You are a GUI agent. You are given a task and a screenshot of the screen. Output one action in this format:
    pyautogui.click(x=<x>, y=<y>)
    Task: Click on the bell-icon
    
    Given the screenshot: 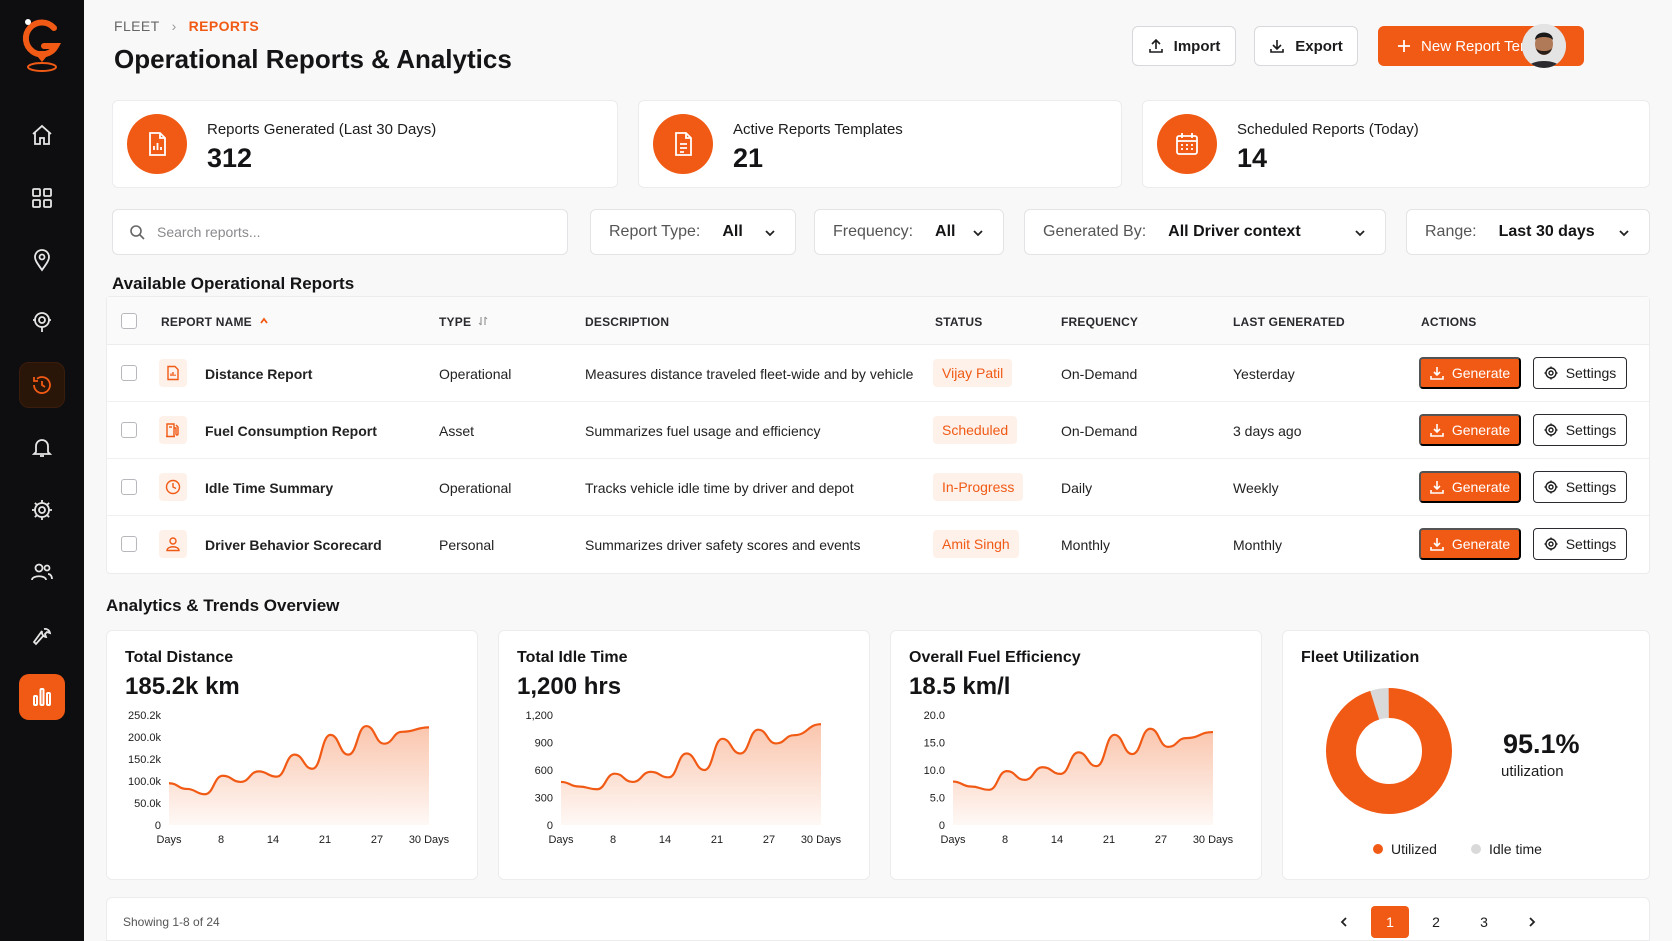 What is the action you would take?
    pyautogui.click(x=42, y=448)
    